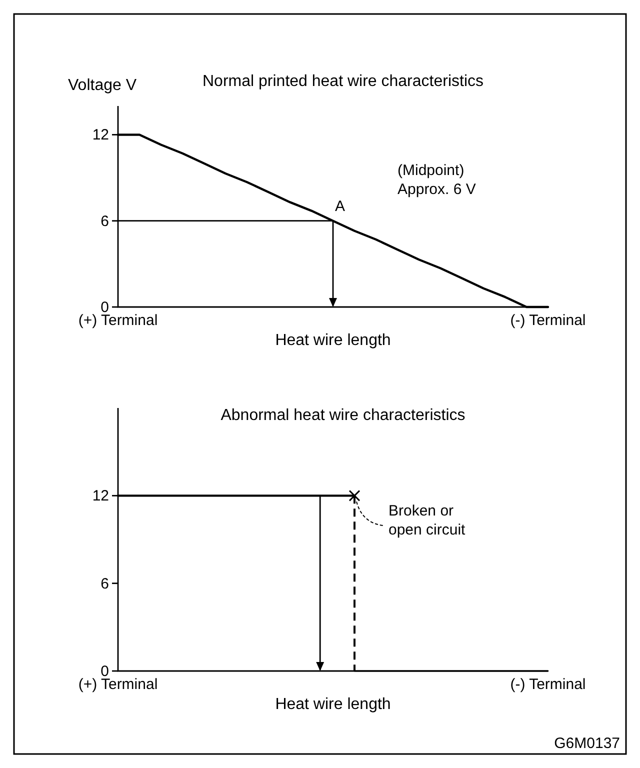 The width and height of the screenshot is (640, 768). What do you see at coordinates (343, 415) in the screenshot?
I see `chart-title: Abnormal heat wire characteristics` at bounding box center [343, 415].